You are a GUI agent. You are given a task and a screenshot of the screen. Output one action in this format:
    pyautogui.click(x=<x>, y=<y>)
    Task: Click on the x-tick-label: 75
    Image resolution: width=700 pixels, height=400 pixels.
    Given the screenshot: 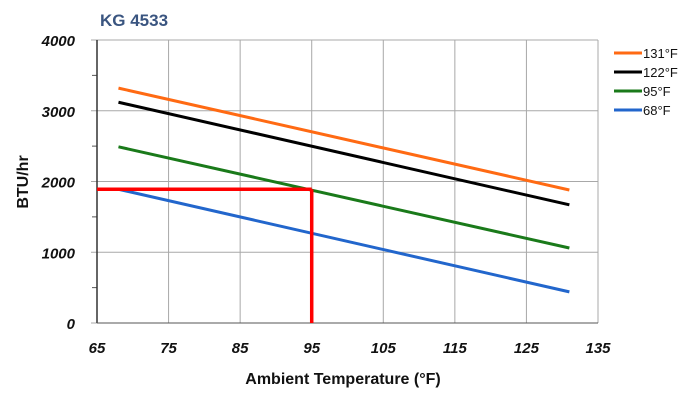 What is the action you would take?
    pyautogui.click(x=168, y=348)
    